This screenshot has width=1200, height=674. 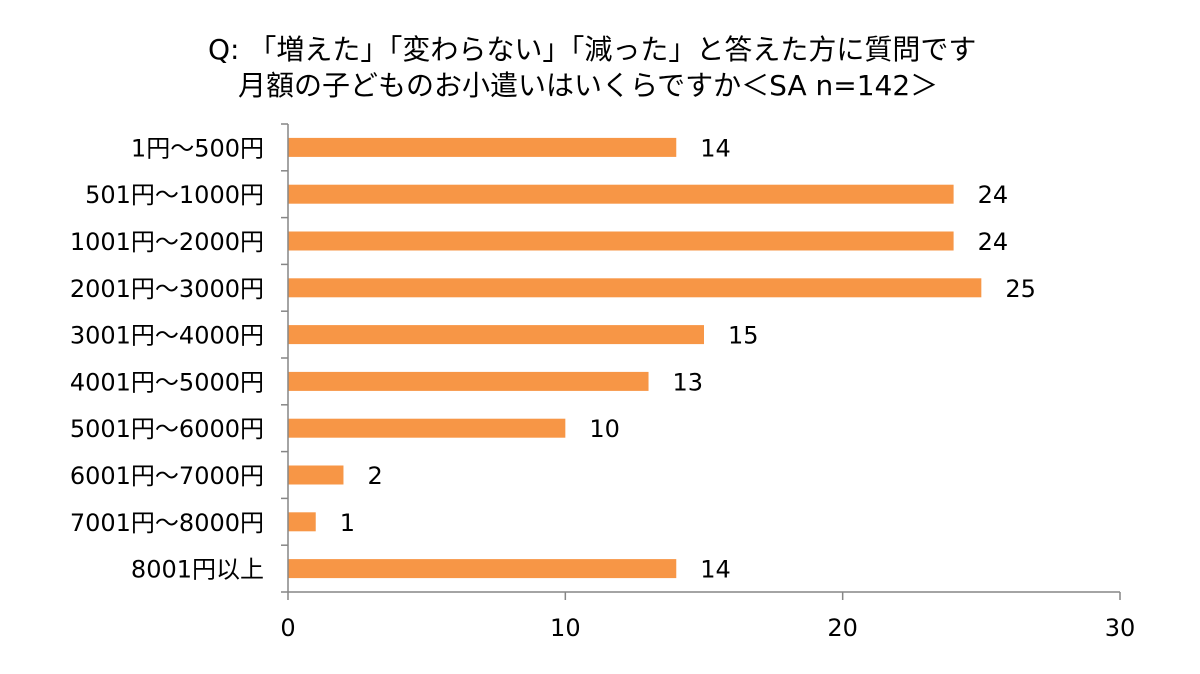 What do you see at coordinates (167, 523) in the screenshot?
I see `category-label: 7001円～8000円` at bounding box center [167, 523].